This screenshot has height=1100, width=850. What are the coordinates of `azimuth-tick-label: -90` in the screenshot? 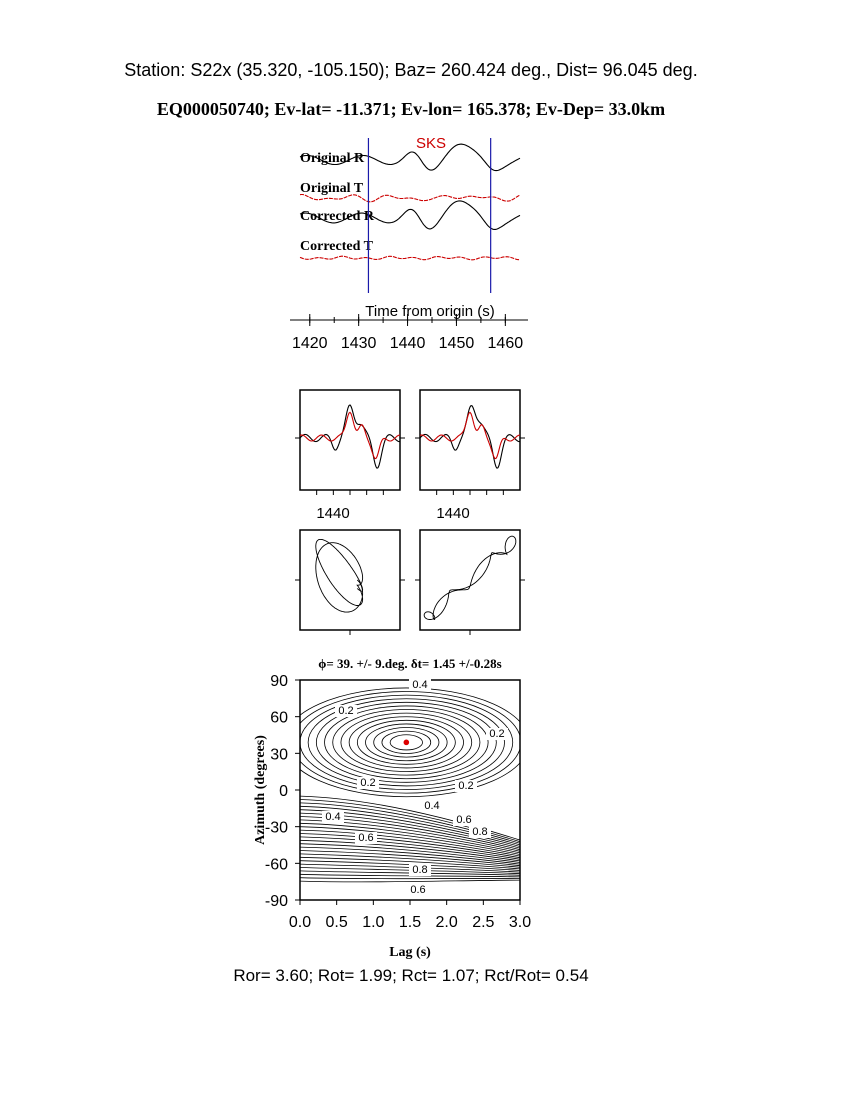 It's located at (276, 901).